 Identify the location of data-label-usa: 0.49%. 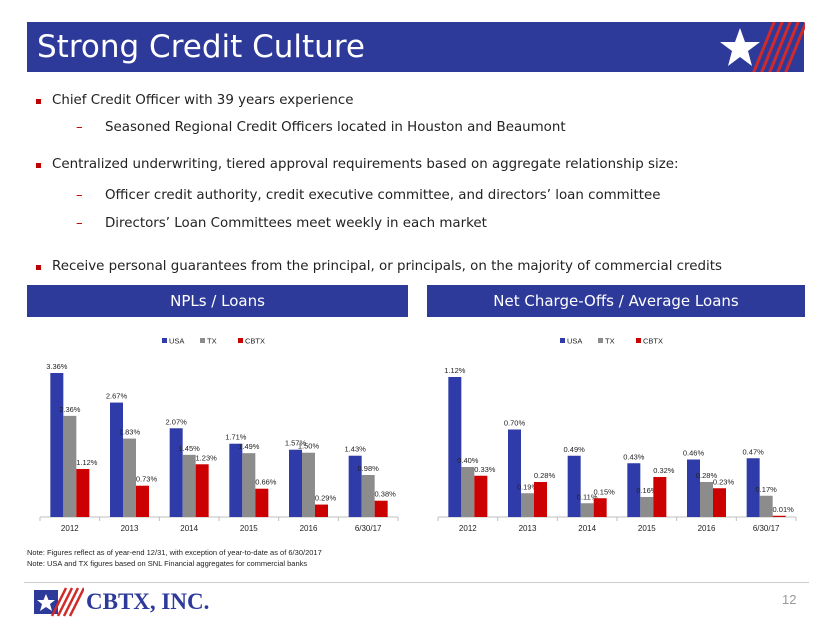
(575, 449).